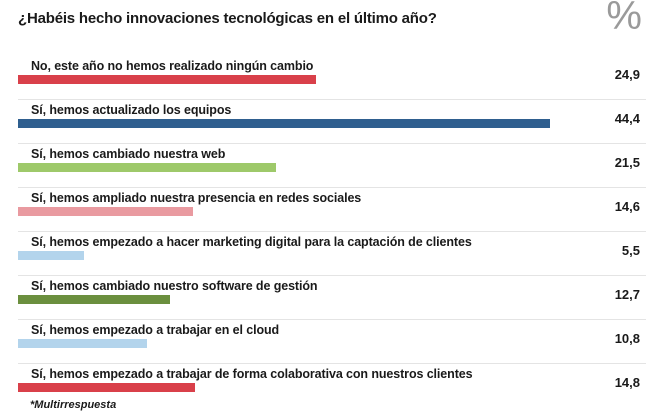 The image size is (664, 412). What do you see at coordinates (627, 382) in the screenshot?
I see `value-label: 14,8` at bounding box center [627, 382].